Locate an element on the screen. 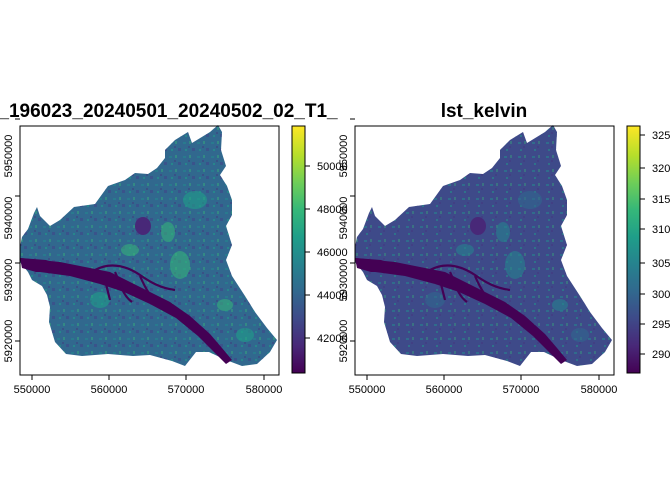 This screenshot has height=480, width=672. panel-1-x-tick: 570000 is located at coordinates (186, 390).